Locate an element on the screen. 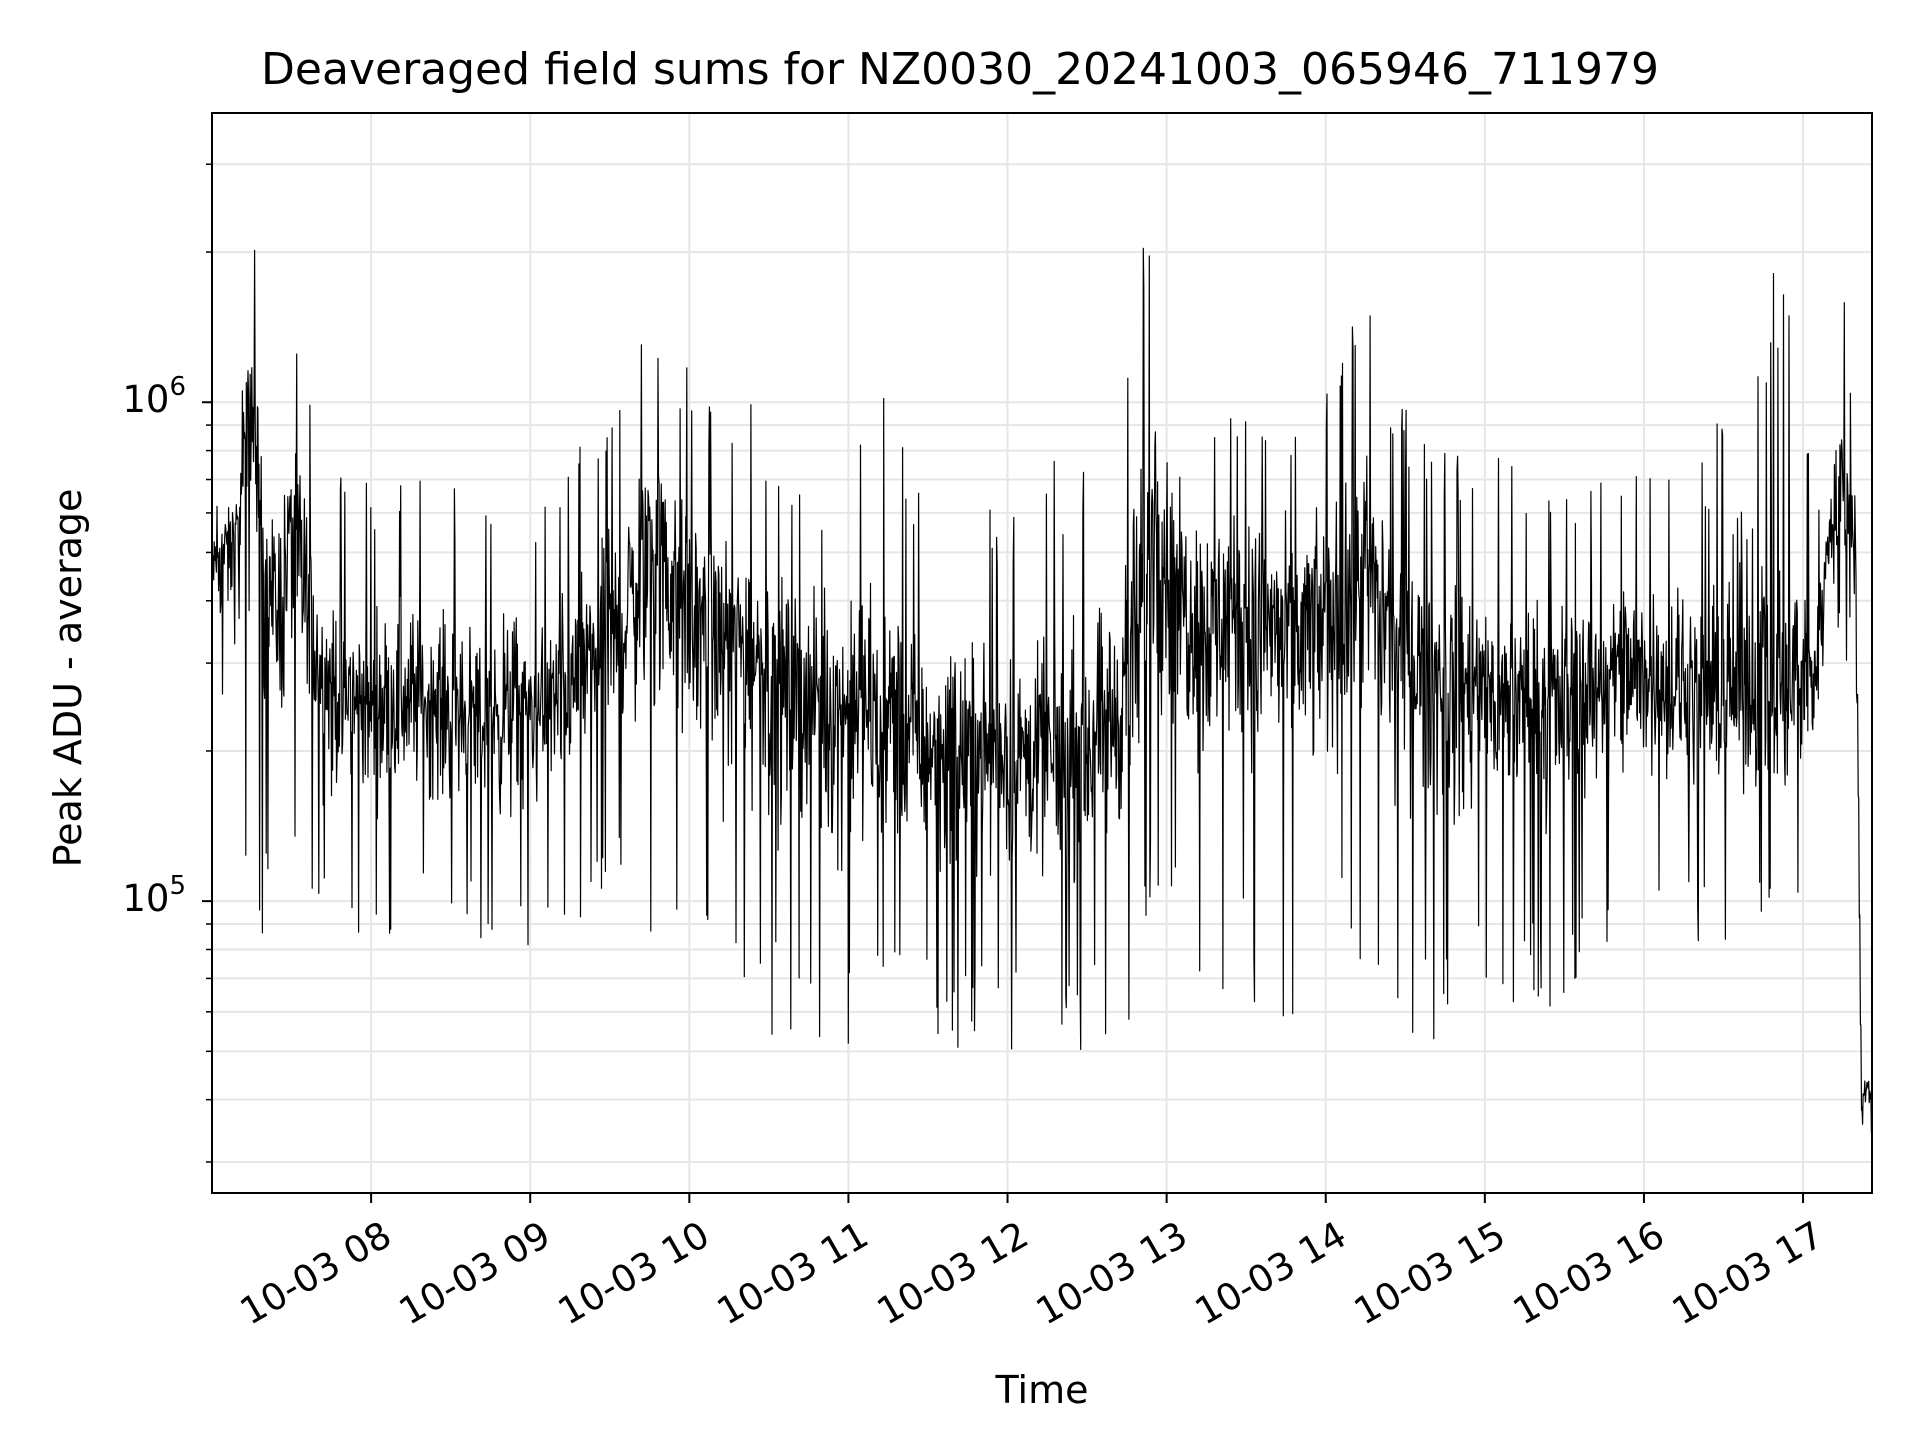  y-tick-label: 10⁶ is located at coordinates (154, 398).